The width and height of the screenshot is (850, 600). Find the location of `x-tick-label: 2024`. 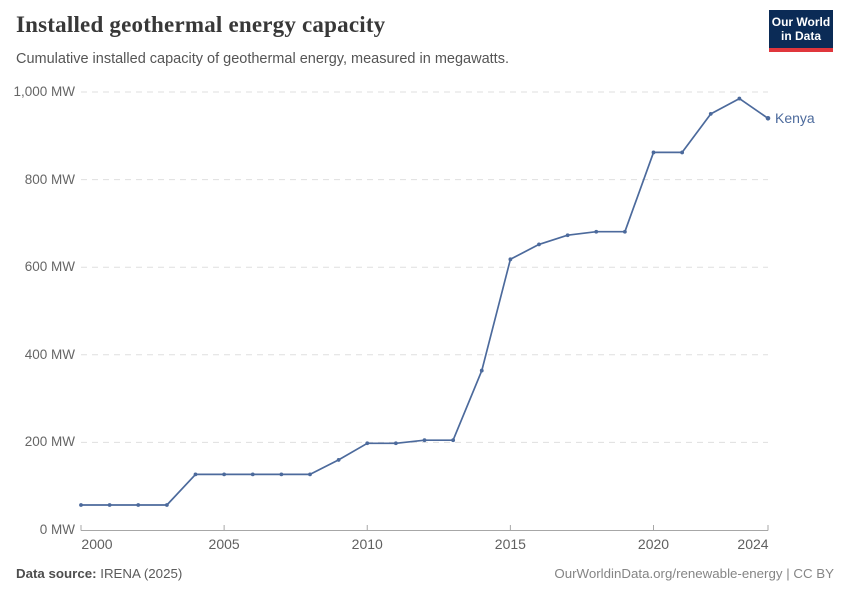

x-tick-label: 2024 is located at coordinates (753, 544).